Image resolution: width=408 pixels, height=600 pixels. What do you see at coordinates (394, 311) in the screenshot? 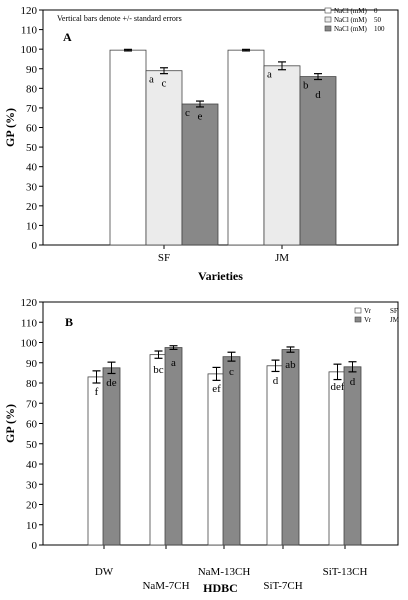
I see `legend-value: SF` at bounding box center [394, 311].